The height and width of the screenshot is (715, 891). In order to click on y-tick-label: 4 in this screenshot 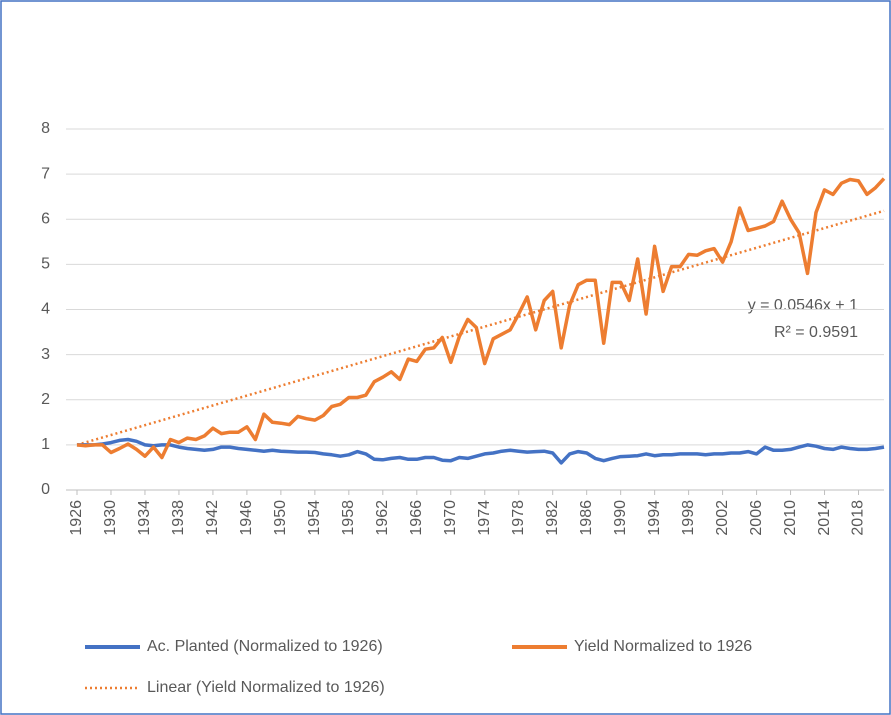, I will do `click(45, 309)`.